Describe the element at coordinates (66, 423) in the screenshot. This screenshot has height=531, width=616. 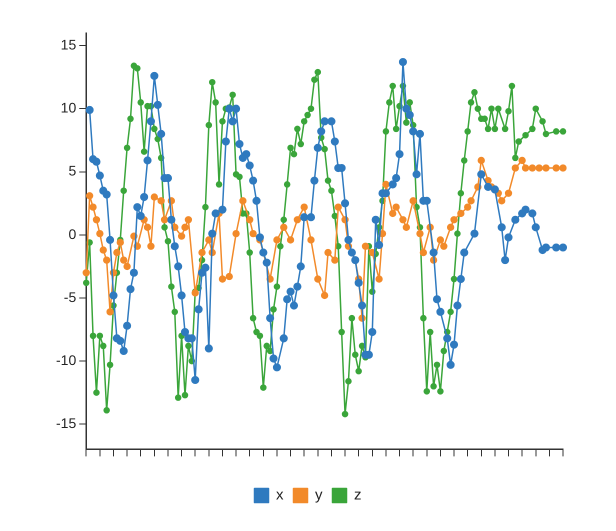
I see `y-tick-label: -15` at that location.